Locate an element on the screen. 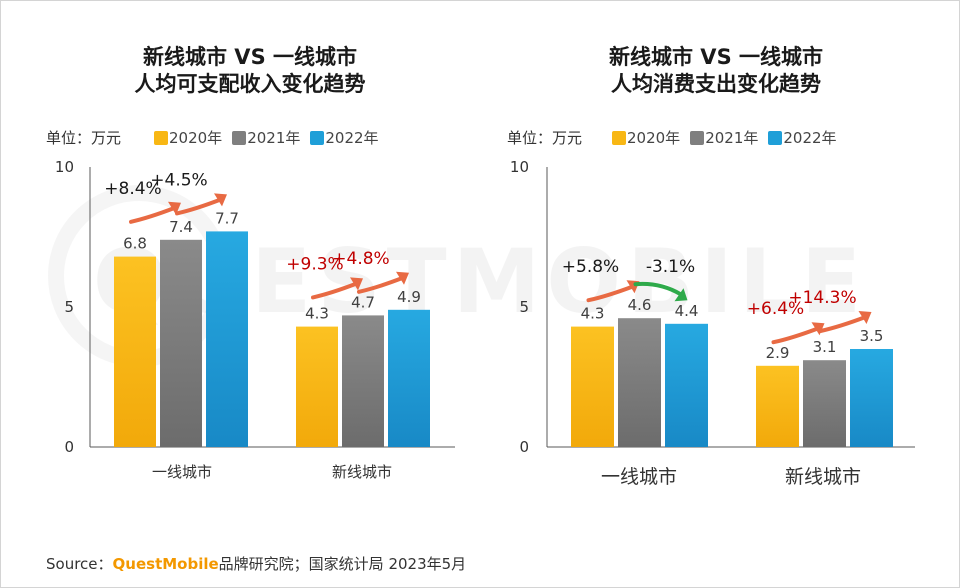 The image size is (960, 588). growth-percentage-label: +4.8% is located at coordinates (360, 259).